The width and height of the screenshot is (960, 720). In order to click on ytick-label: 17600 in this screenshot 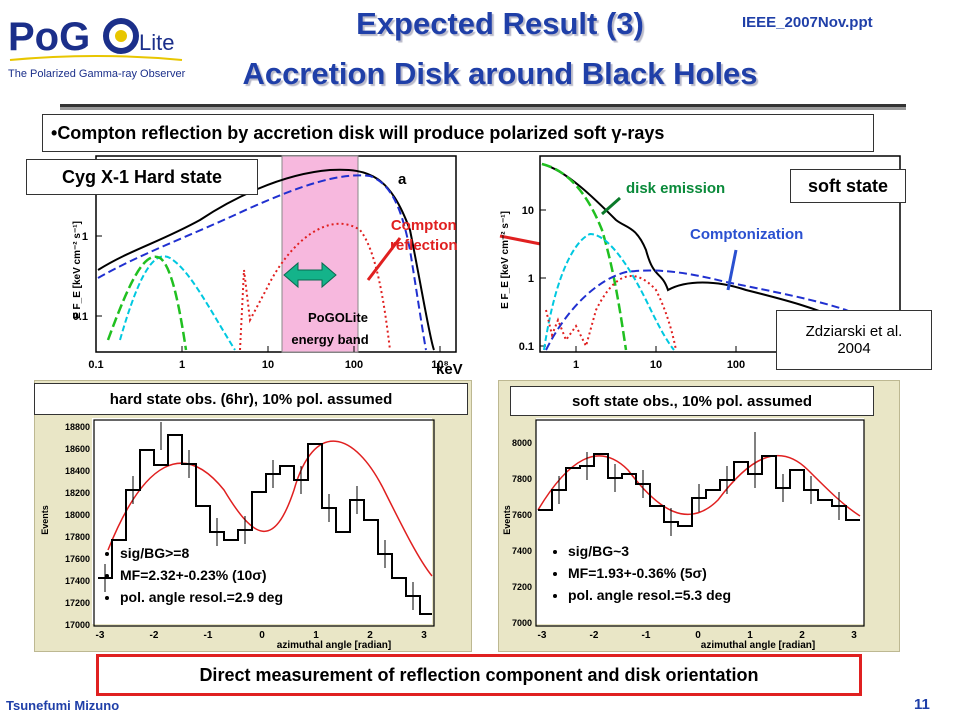, I will do `click(77, 559)`.